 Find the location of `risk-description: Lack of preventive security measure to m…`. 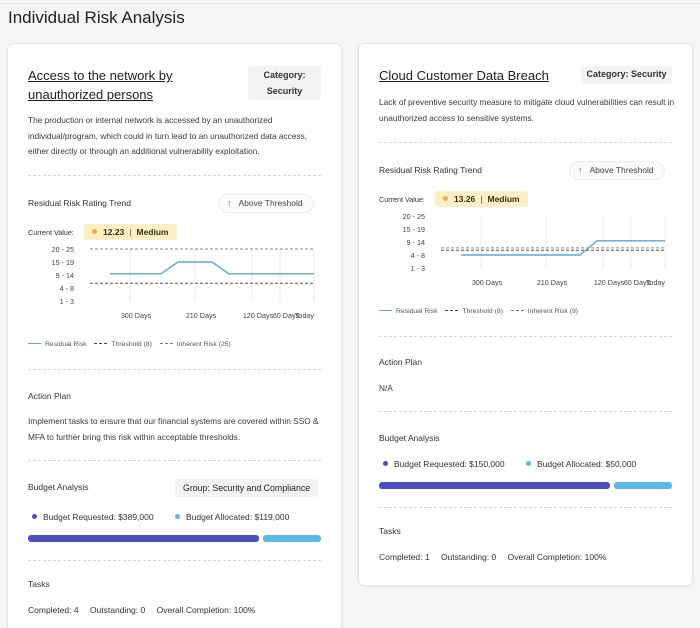

risk-description: Lack of preventive security measure to m… is located at coordinates (527, 110).